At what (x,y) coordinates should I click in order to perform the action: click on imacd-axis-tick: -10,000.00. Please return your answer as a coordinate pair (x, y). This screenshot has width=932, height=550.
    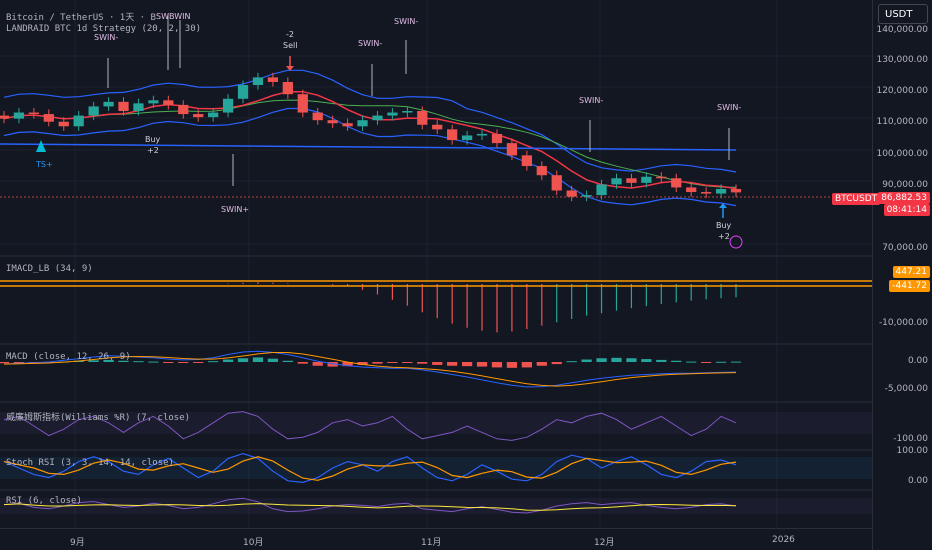
    Looking at the image, I should click on (903, 323).